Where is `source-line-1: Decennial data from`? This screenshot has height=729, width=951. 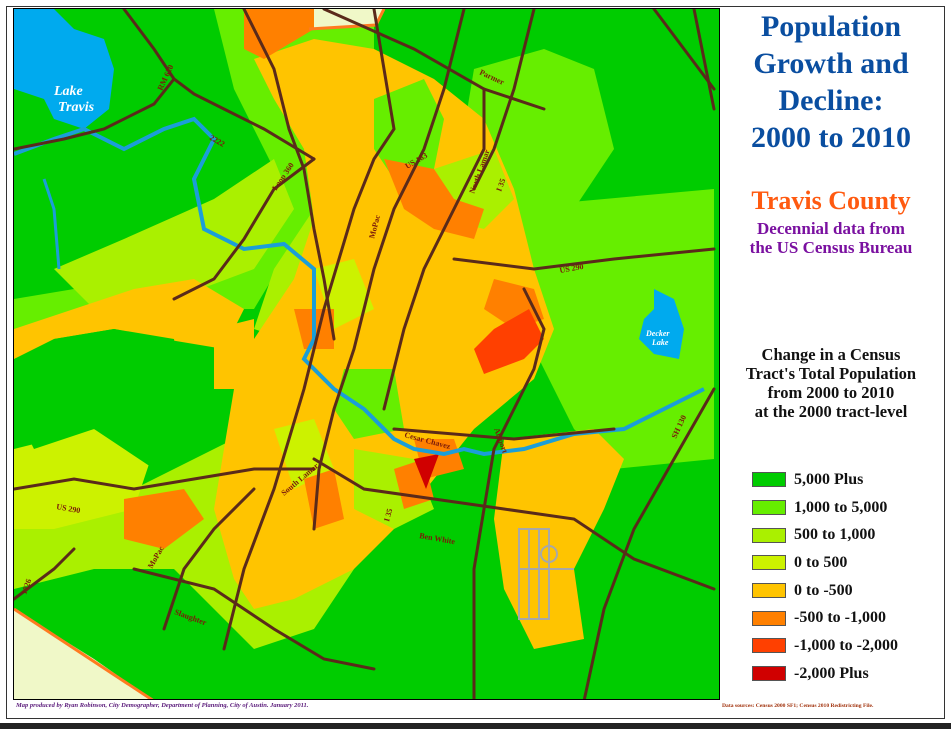
source-line-1: Decennial data from is located at coordinates (831, 228).